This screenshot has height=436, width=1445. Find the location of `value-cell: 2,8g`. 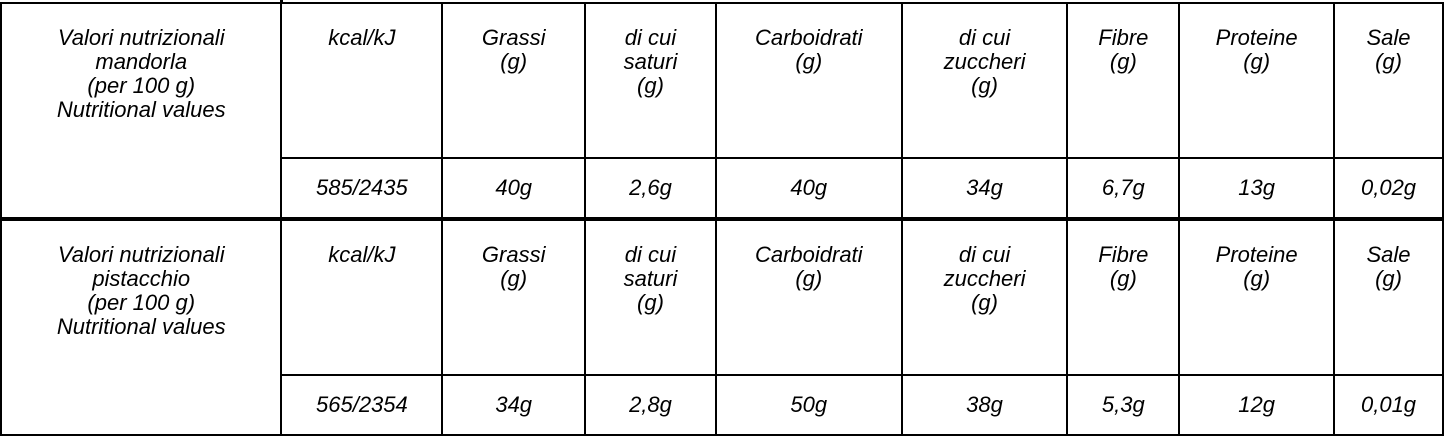

value-cell: 2,8g is located at coordinates (650, 405).